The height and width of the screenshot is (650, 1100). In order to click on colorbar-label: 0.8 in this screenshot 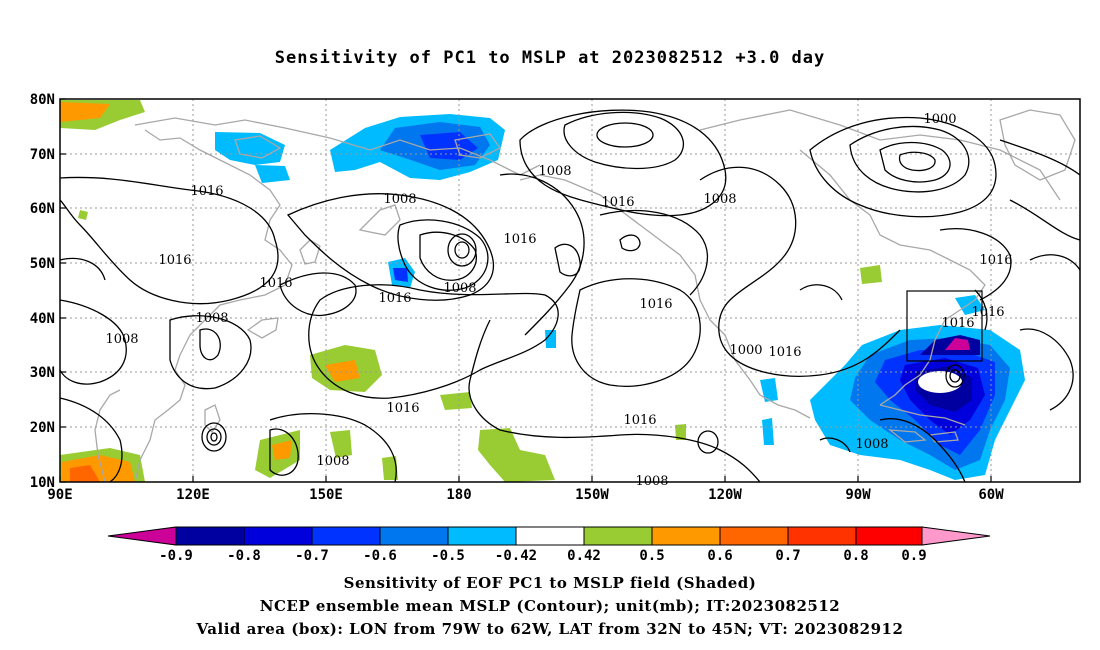, I will do `click(855, 556)`.